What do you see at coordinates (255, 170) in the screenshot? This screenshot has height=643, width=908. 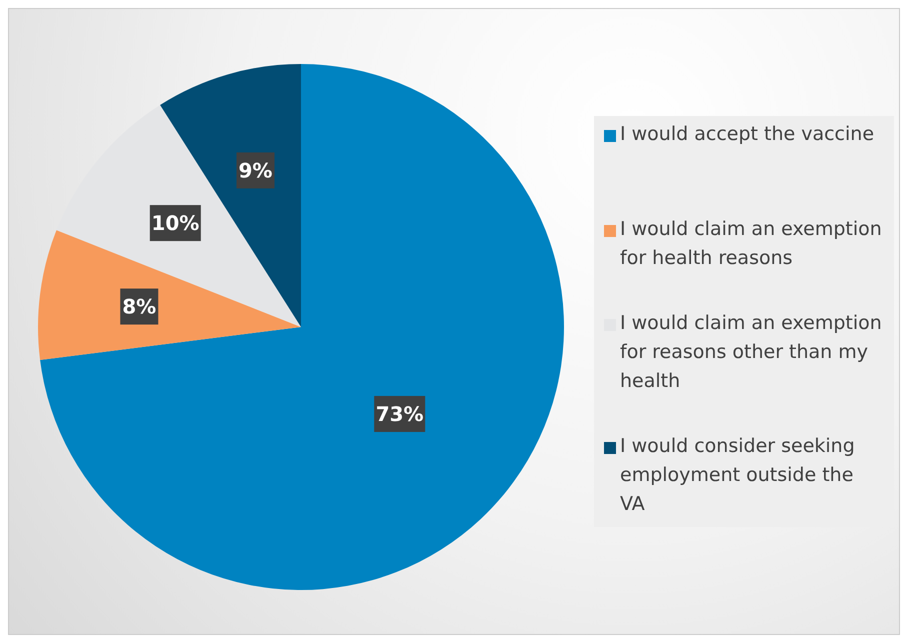 I see `data-label: 9%` at bounding box center [255, 170].